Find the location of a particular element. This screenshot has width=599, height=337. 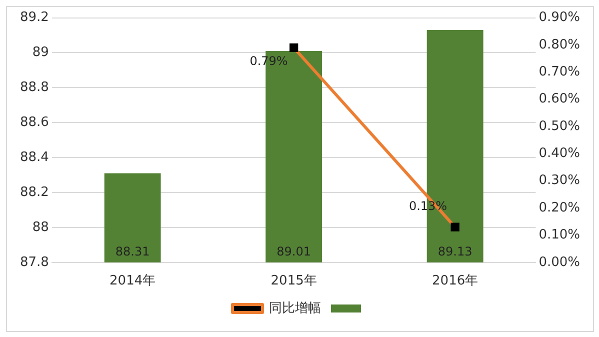

y2-tick-label: 0.00% is located at coordinates (559, 262).